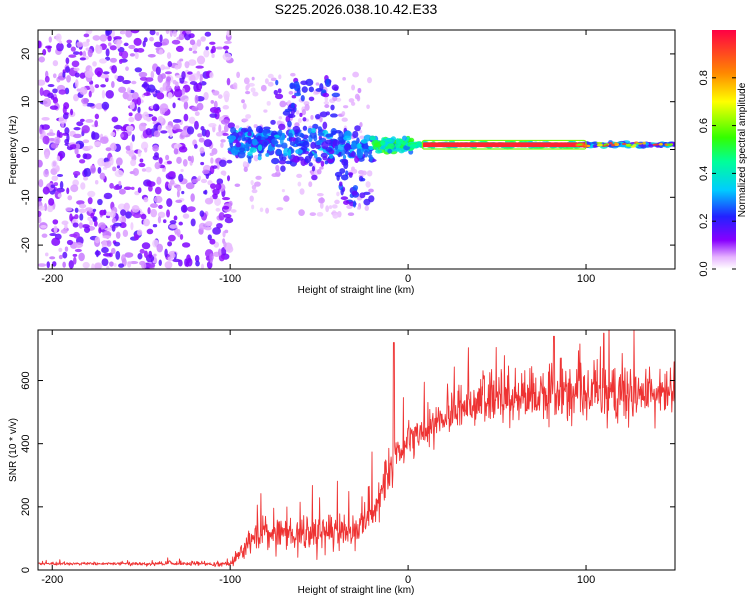 The width and height of the screenshot is (750, 600). What do you see at coordinates (26, 444) in the screenshot?
I see `y-tick-label: 400` at bounding box center [26, 444].